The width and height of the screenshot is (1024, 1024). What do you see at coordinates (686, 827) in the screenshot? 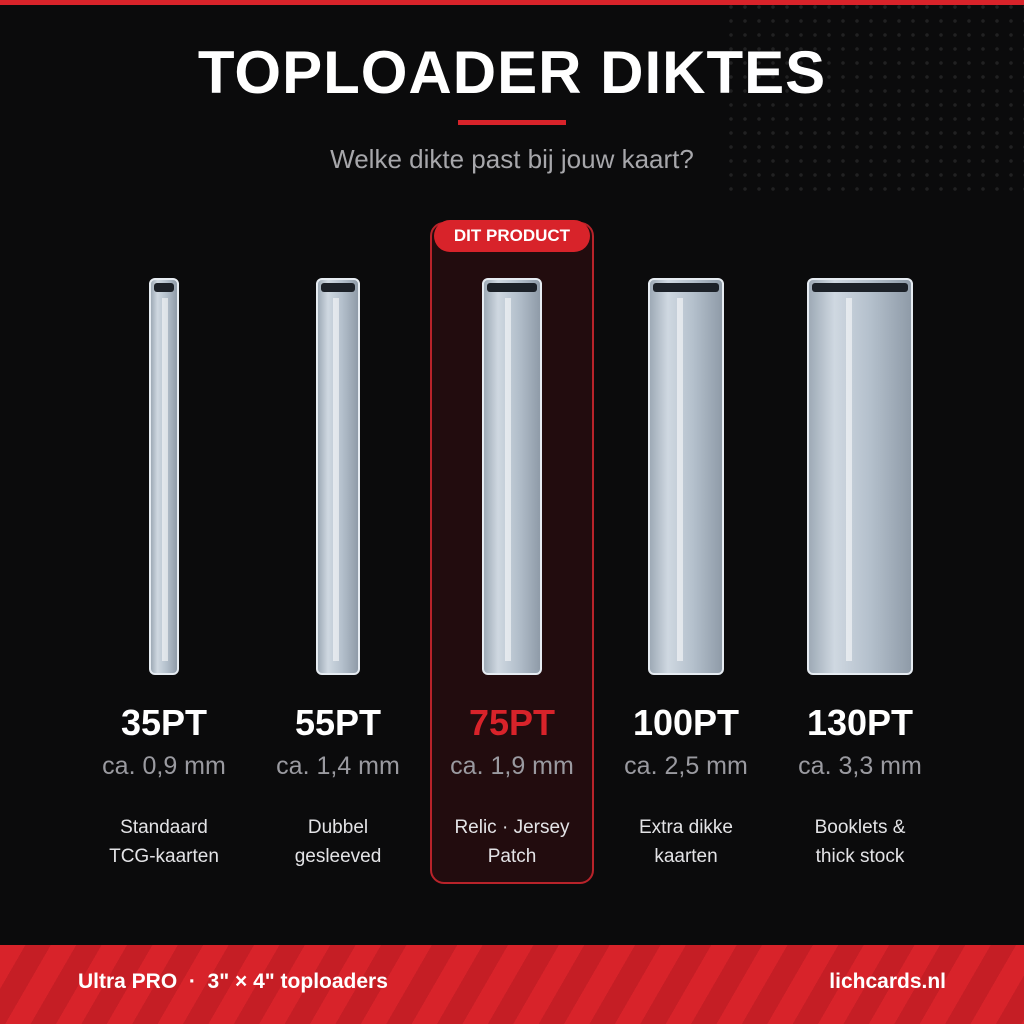
I see `description: Extra dikke` at bounding box center [686, 827].